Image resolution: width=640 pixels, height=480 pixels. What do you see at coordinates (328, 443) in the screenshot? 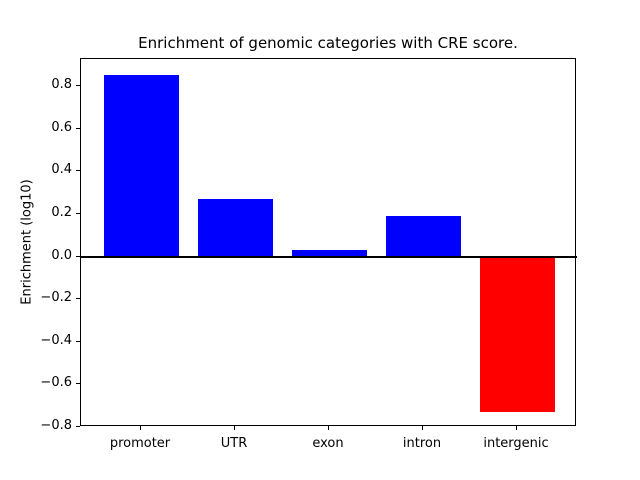
I see `x-tick-label-exon: exon` at bounding box center [328, 443].